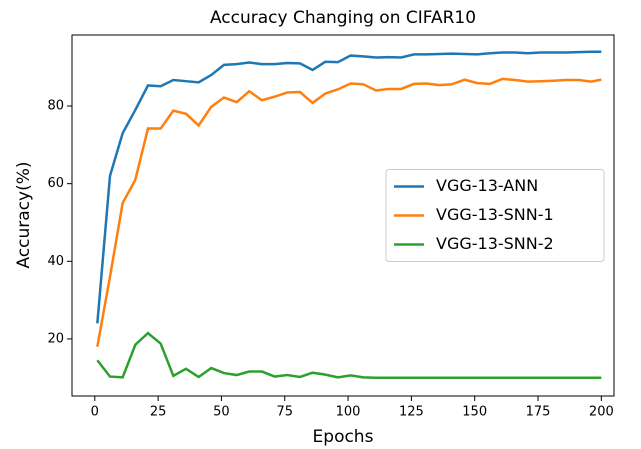 The image size is (641, 449). What do you see at coordinates (349, 355) in the screenshot?
I see `series-line` at bounding box center [349, 355].